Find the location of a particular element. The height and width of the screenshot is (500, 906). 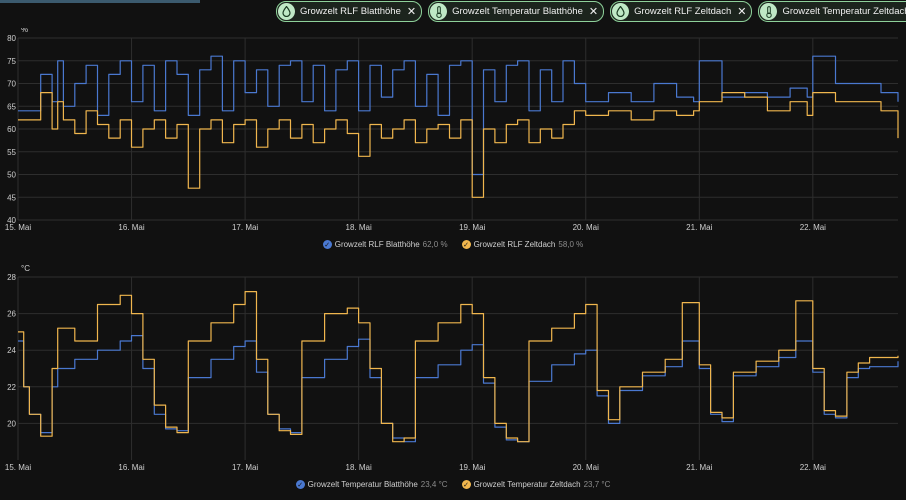

chip-label: Growzelt Temperatur Blatthöhe is located at coordinates (517, 11).